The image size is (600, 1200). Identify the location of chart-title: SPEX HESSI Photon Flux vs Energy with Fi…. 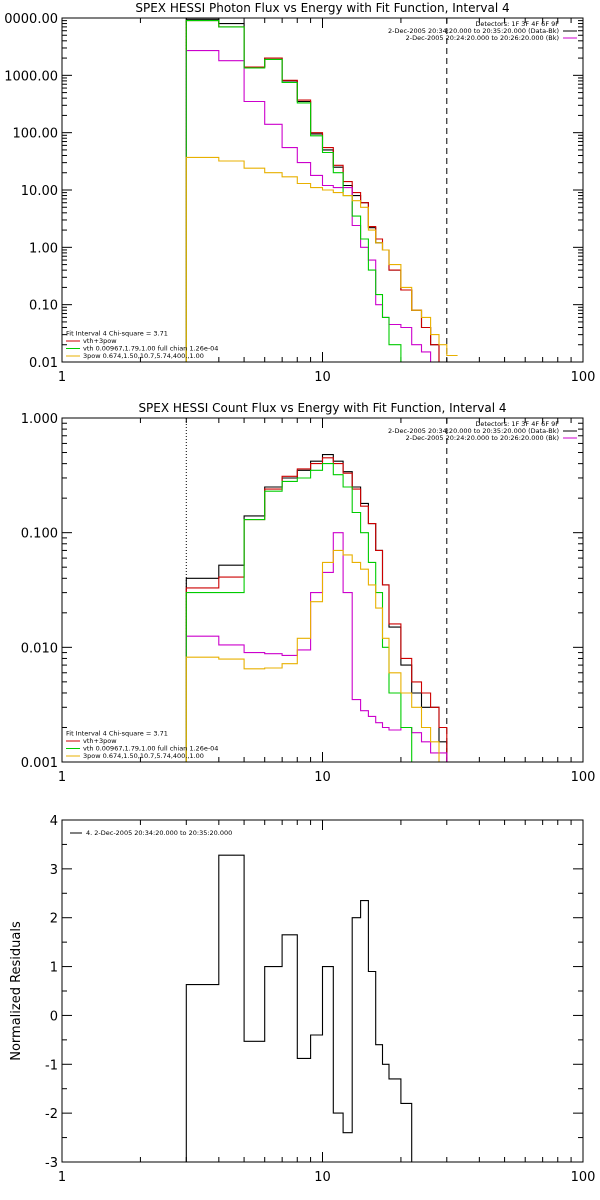
(322, 8).